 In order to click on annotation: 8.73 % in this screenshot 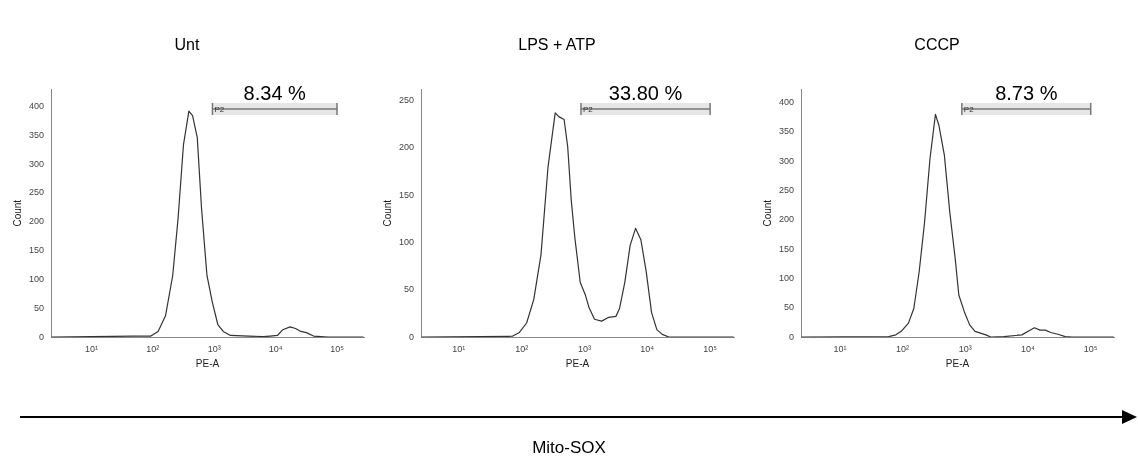, I will do `click(1026, 92)`.